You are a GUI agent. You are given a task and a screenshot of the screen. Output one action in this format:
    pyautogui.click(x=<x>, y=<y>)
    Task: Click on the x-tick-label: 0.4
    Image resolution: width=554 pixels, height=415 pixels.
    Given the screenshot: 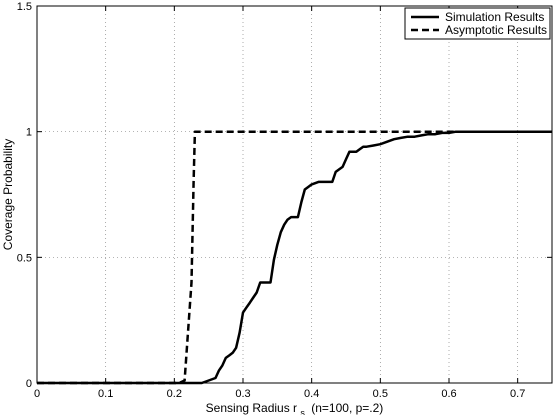 What is the action you would take?
    pyautogui.click(x=311, y=394)
    